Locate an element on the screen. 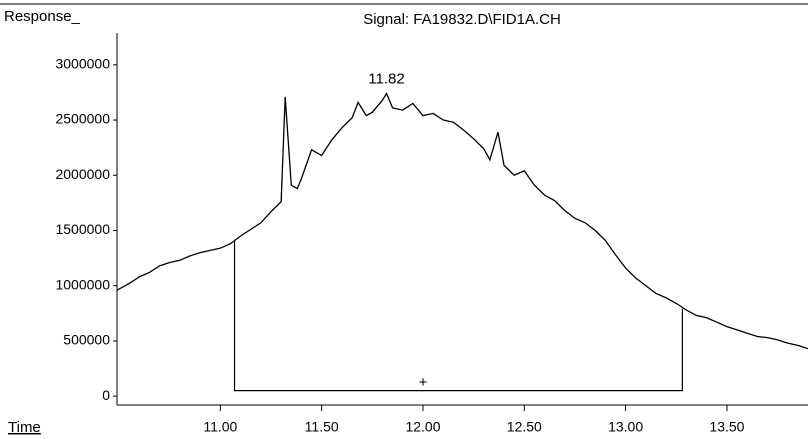 The height and width of the screenshot is (439, 808). y-tick-label: 3000000 is located at coordinates (82, 64).